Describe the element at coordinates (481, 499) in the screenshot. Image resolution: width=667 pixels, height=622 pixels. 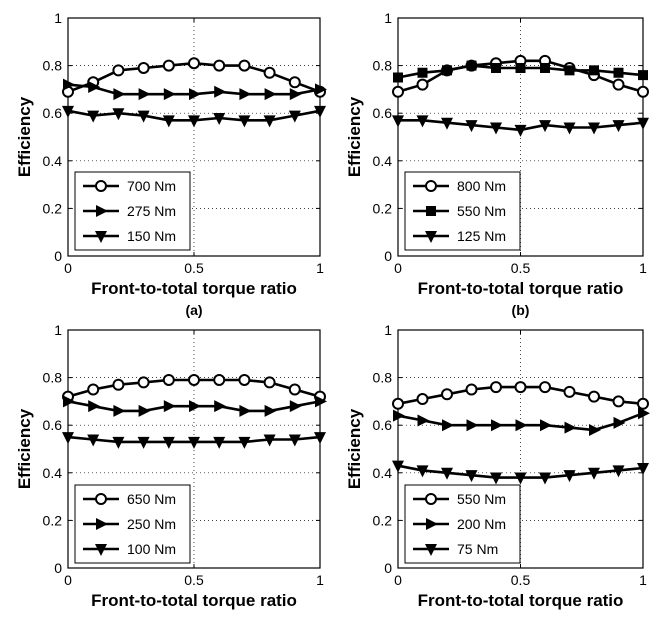
I see `legend-label: 550 Nm` at that location.